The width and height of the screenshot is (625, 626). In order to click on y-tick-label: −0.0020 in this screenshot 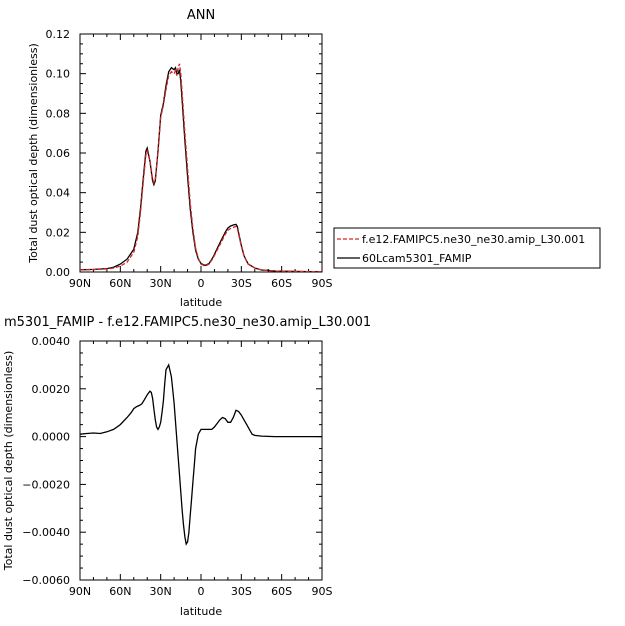, I will do `click(46, 484)`.